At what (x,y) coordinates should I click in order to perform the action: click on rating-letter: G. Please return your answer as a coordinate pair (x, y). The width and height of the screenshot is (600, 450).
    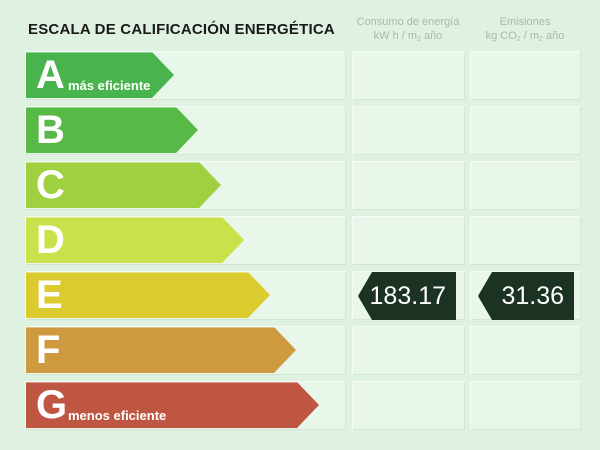
    Looking at the image, I should click on (52, 405).